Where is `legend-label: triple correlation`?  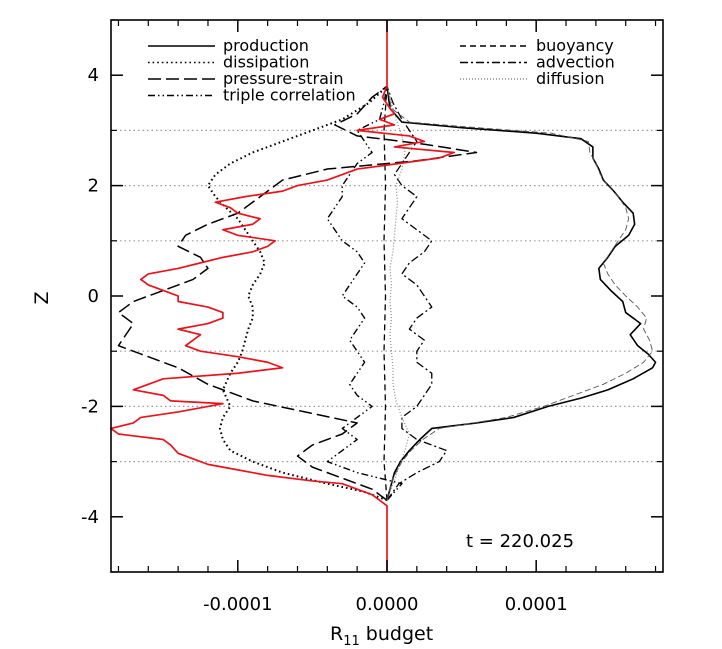 legend-label: triple correlation is located at coordinates (289, 95).